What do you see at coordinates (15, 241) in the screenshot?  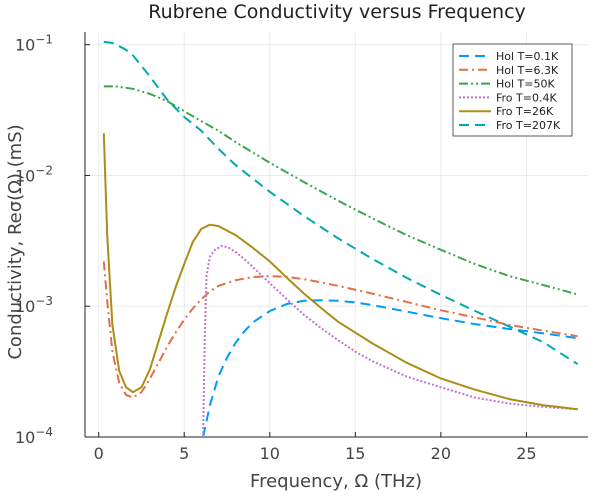 I see `y-axis-label: Conductivity, Reσ(Ω) (mS)` at bounding box center [15, 241].